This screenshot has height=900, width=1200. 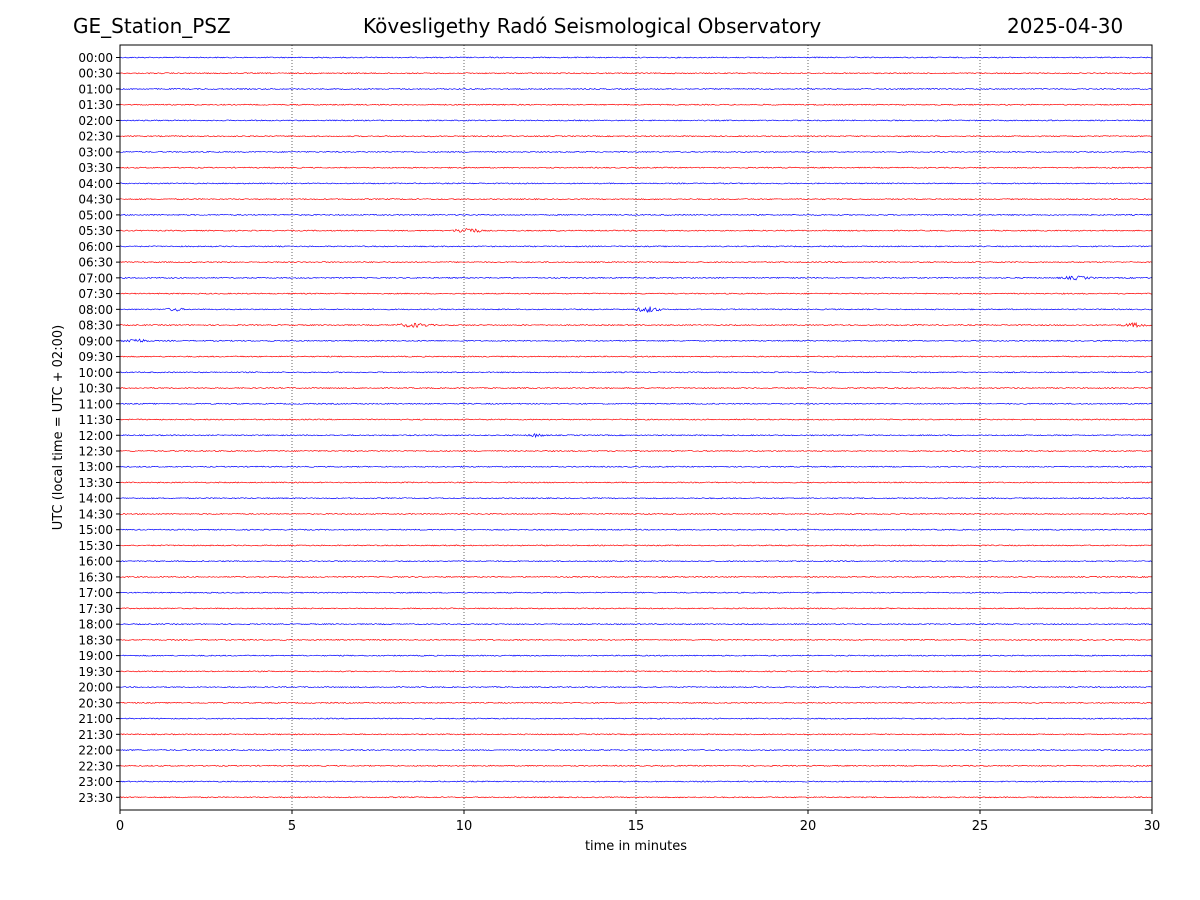 What do you see at coordinates (980, 826) in the screenshot?
I see `x-tick-label: 25` at bounding box center [980, 826].